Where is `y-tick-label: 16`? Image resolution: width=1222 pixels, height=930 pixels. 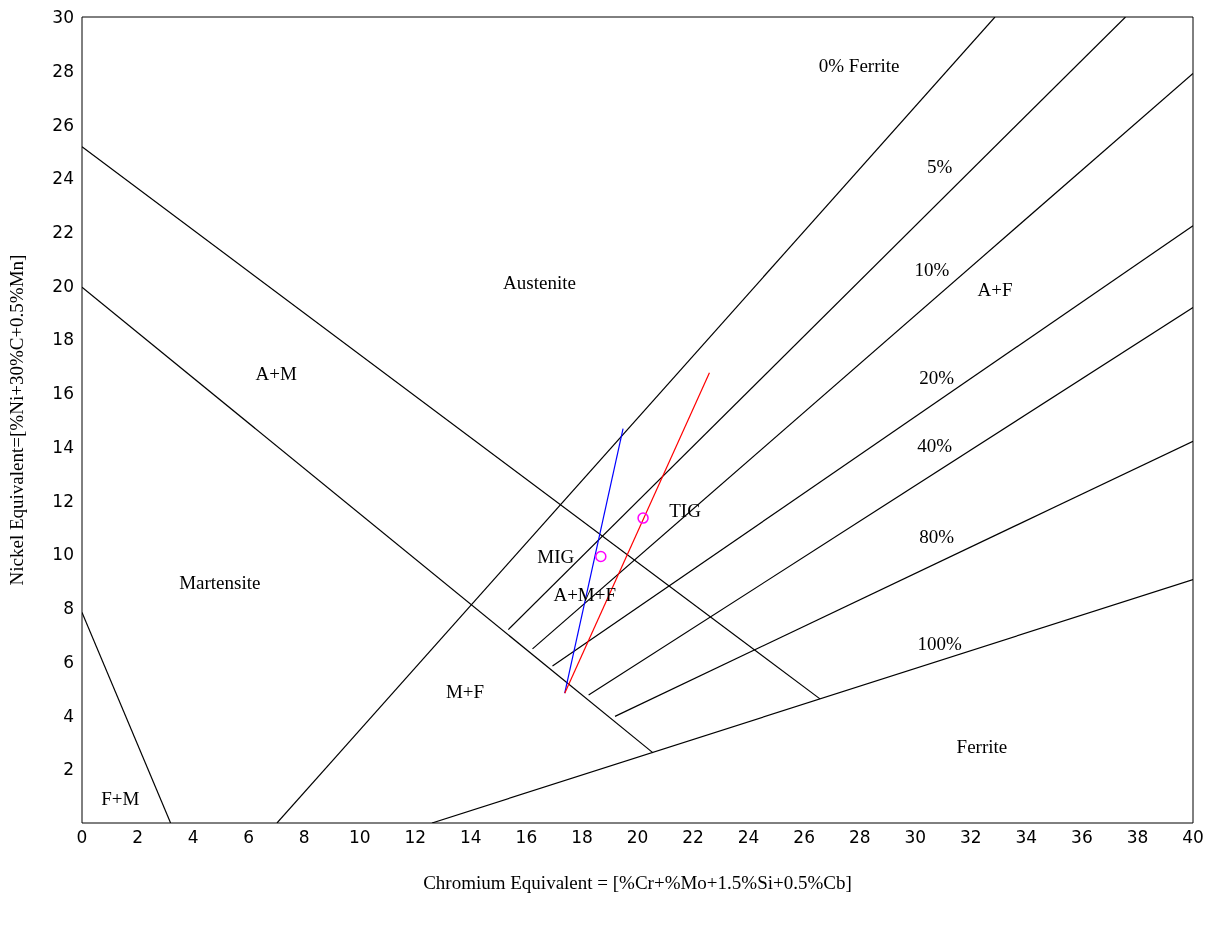
y-tick-label: 16 is located at coordinates (63, 393).